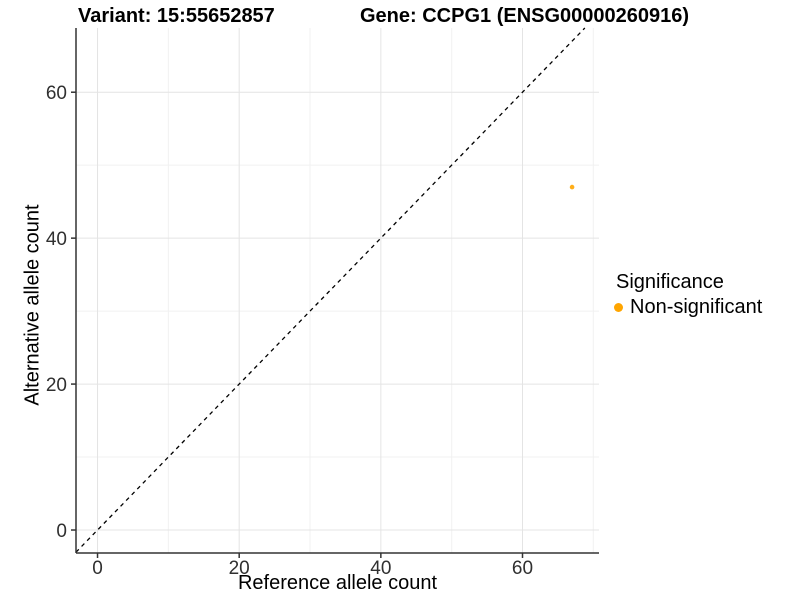 Image resolution: width=800 pixels, height=600 pixels. Describe the element at coordinates (525, 16) in the screenshot. I see `plot-title-gene: Gene: CCPG1 (ENSG00000260916)` at that location.